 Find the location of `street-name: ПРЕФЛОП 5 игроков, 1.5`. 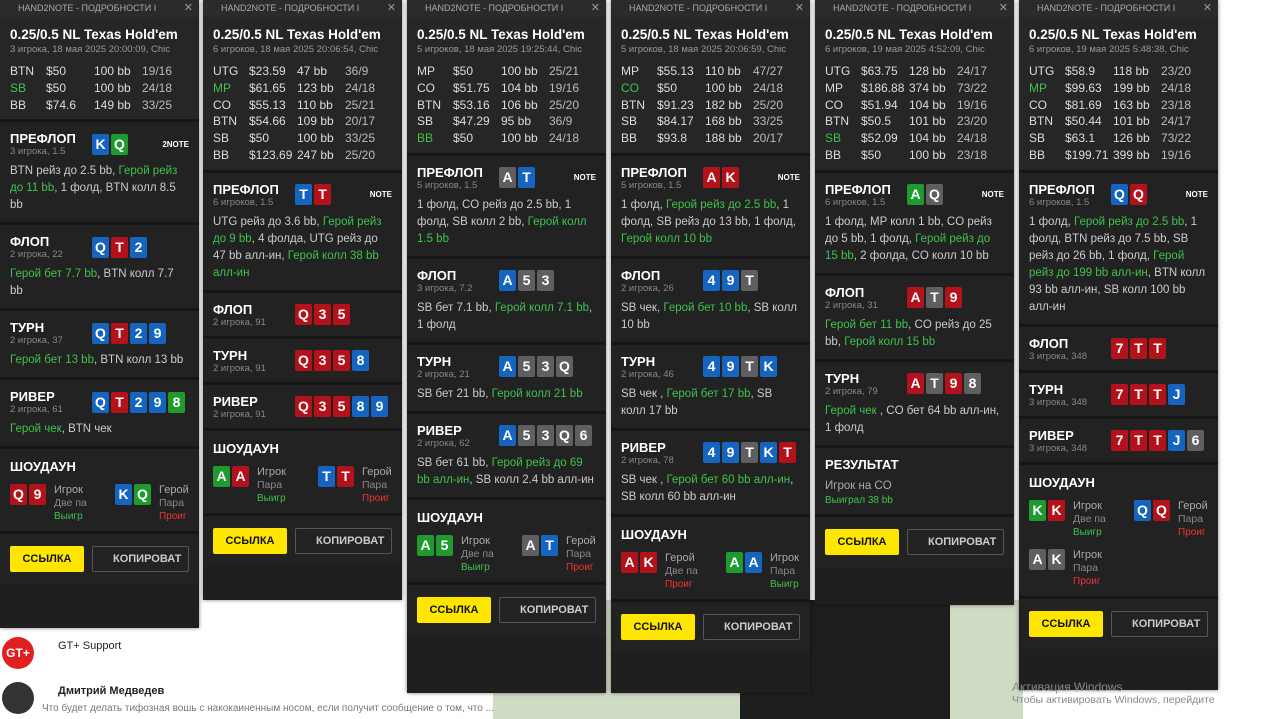

street-name: ПРЕФЛОП 5 игроков, 1.5 is located at coordinates (662, 178).